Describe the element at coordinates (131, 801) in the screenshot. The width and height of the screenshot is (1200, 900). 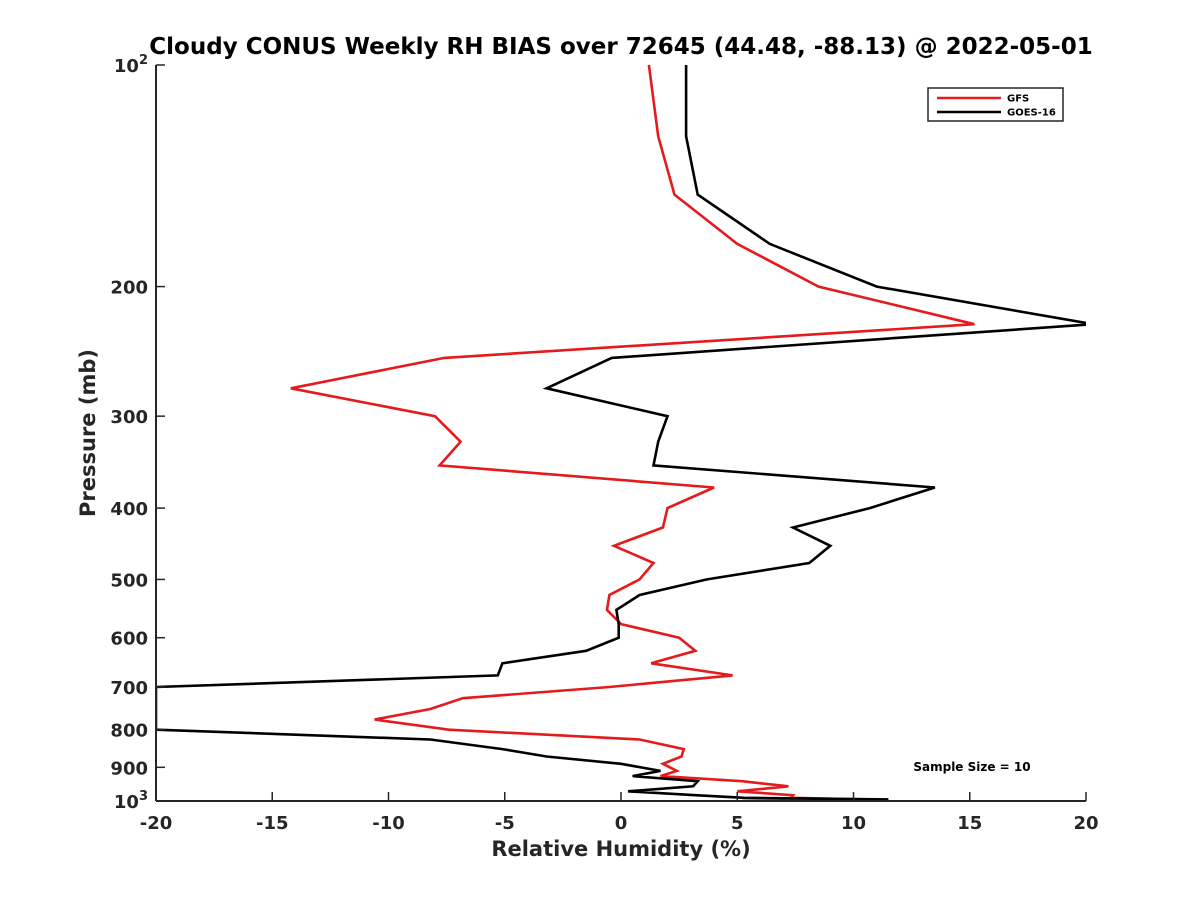
I see `y-tick-label: 10³` at that location.